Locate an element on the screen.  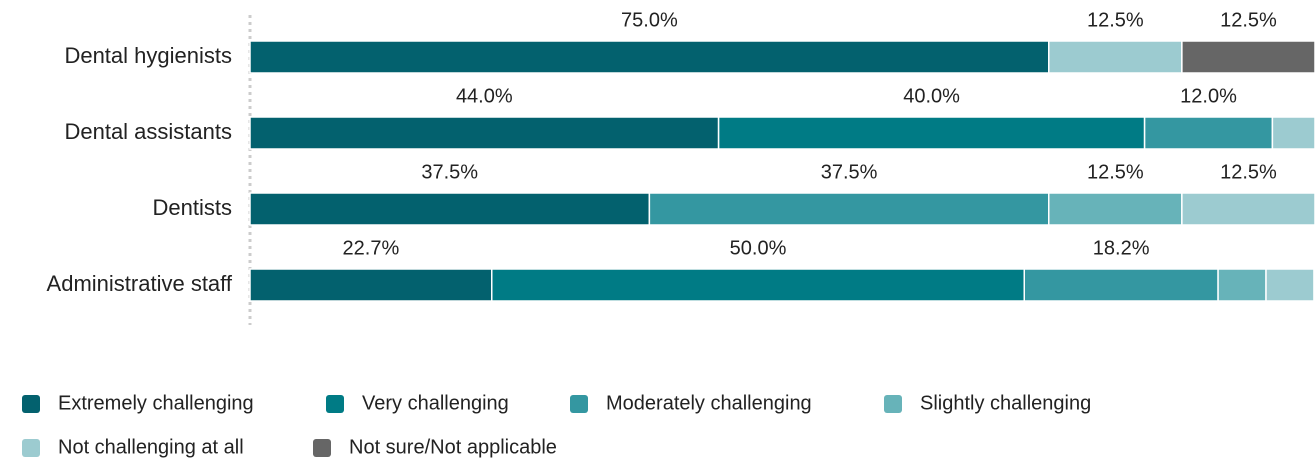
value-label: 50.0% is located at coordinates (758, 248).